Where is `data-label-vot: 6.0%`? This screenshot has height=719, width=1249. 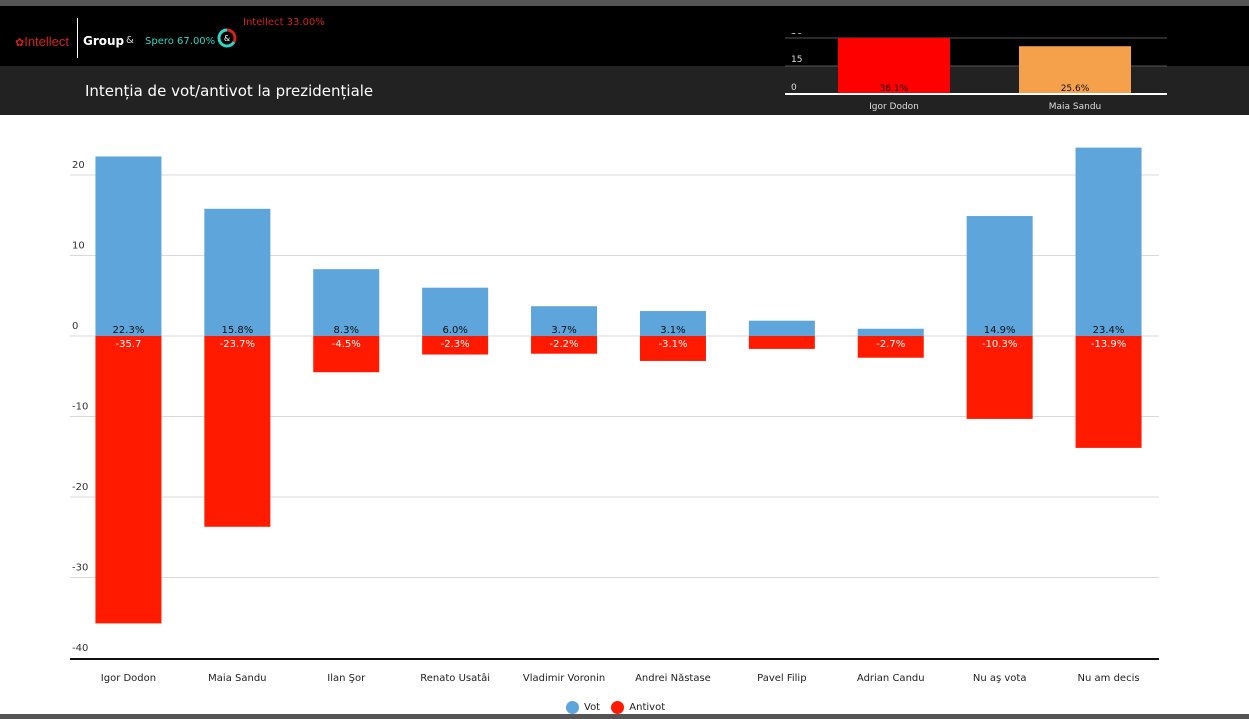 data-label-vot: 6.0% is located at coordinates (454, 330).